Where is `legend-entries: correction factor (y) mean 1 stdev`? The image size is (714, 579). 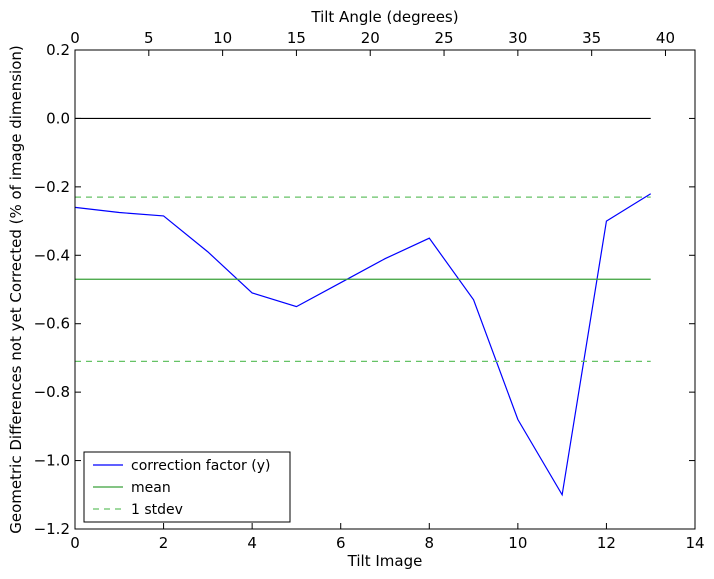
legend-entries: correction factor (y) mean 1 stdev is located at coordinates (181, 488).